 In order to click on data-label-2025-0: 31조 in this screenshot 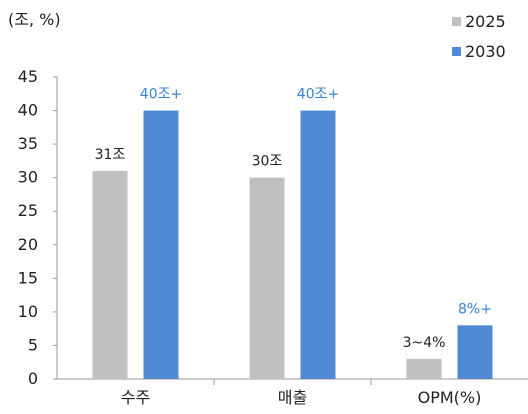, I will do `click(110, 155)`.